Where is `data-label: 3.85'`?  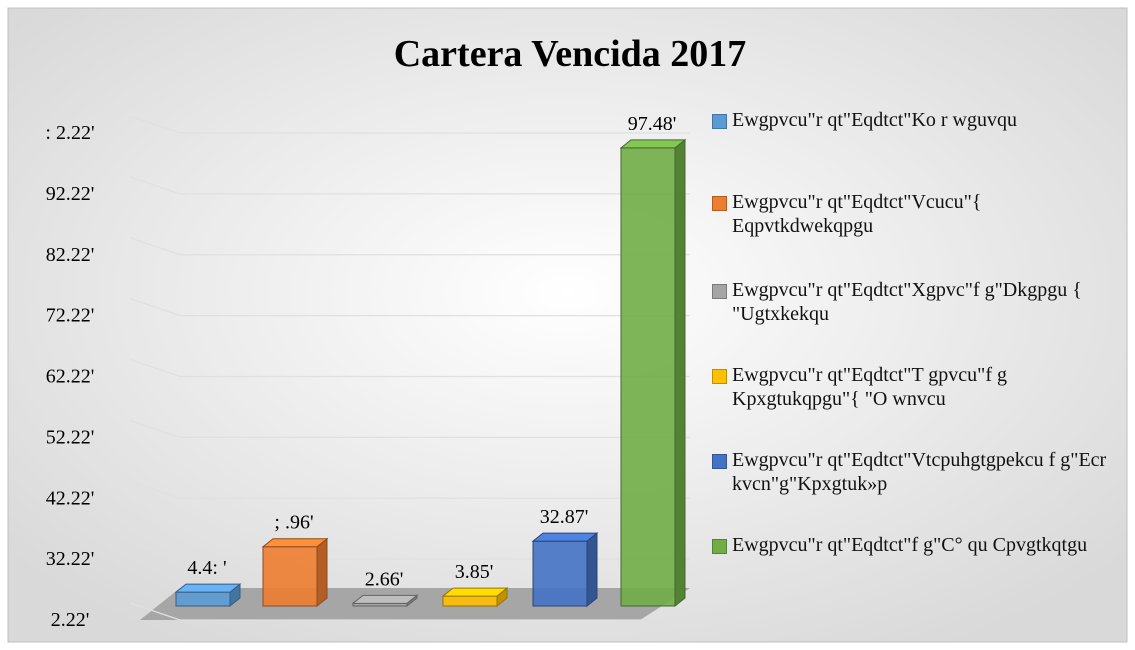
data-label: 3.85' is located at coordinates (474, 572).